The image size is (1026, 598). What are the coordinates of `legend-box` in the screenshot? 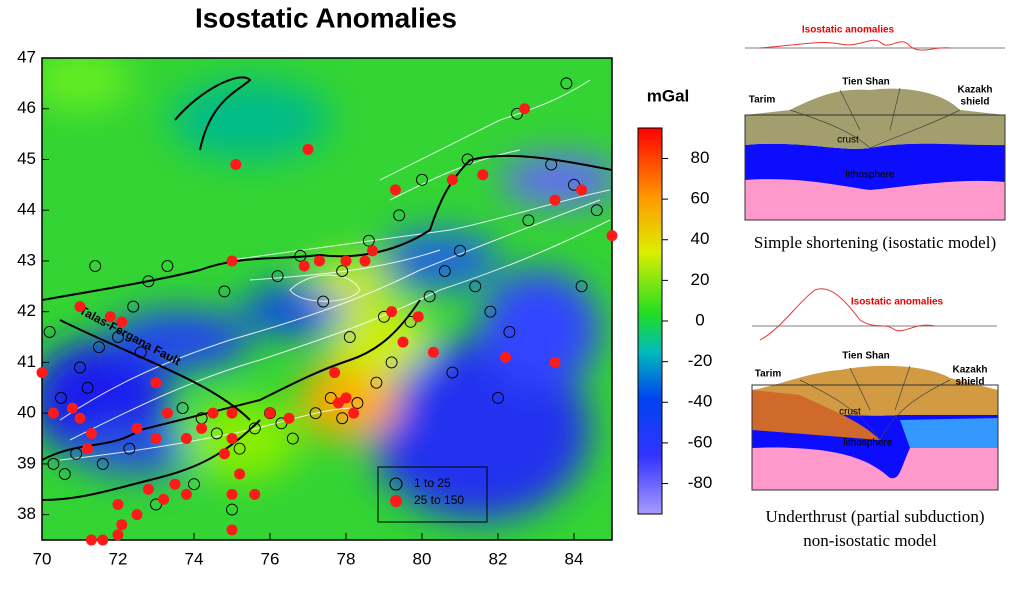 It's located at (432, 494).